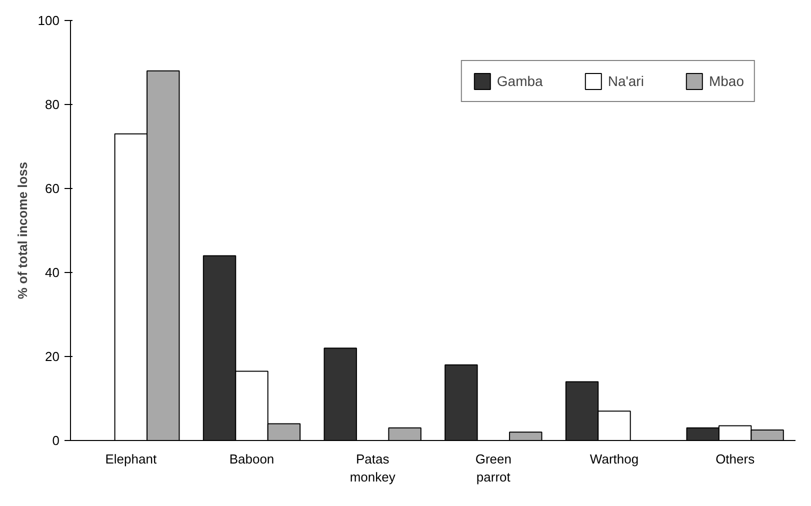 The image size is (811, 506). Describe the element at coordinates (726, 81) in the screenshot. I see `legend-label: Mbao` at that location.